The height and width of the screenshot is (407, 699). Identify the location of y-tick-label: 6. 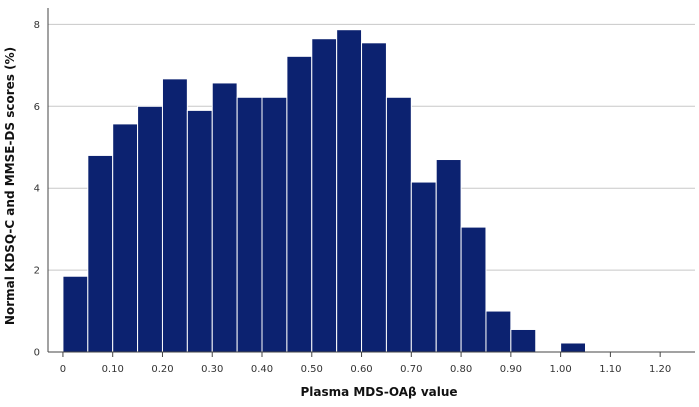
(37, 107).